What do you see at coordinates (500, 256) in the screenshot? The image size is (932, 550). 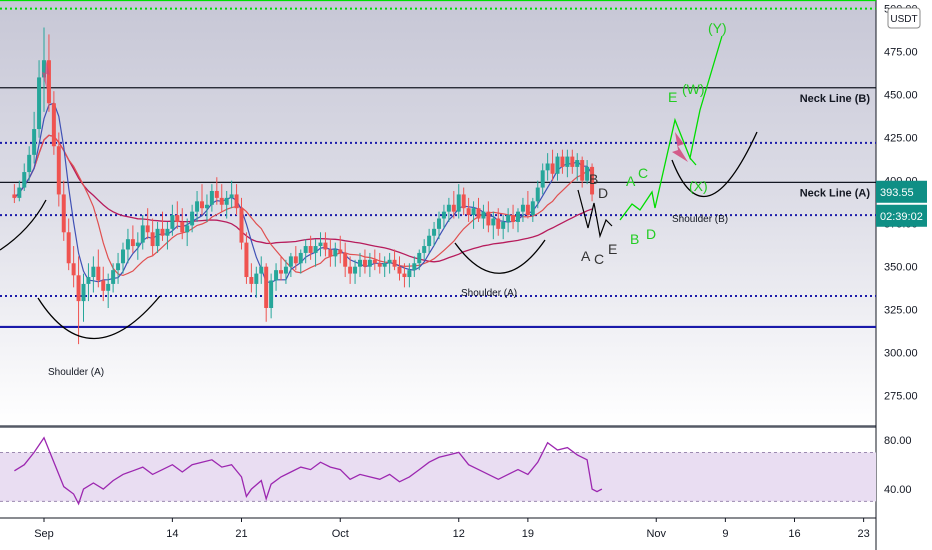 I see `shoulder-a-right-arc` at bounding box center [500, 256].